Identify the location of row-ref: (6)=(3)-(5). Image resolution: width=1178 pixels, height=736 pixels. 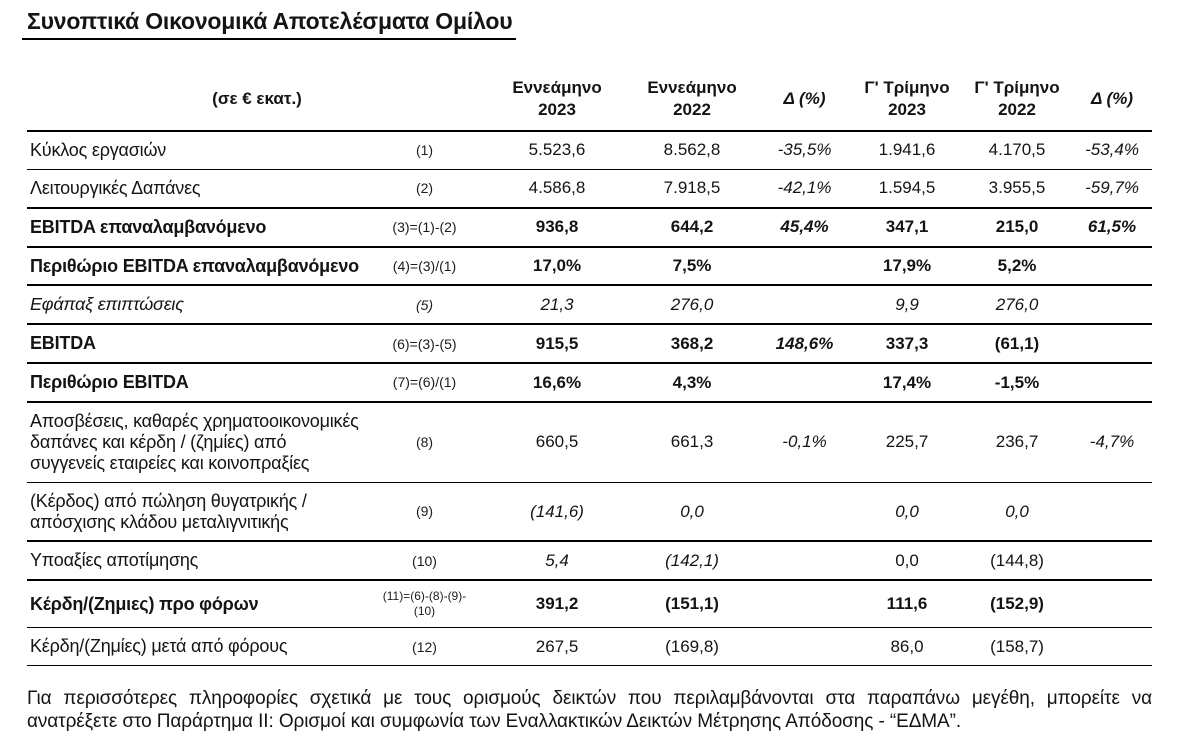
(425, 344).